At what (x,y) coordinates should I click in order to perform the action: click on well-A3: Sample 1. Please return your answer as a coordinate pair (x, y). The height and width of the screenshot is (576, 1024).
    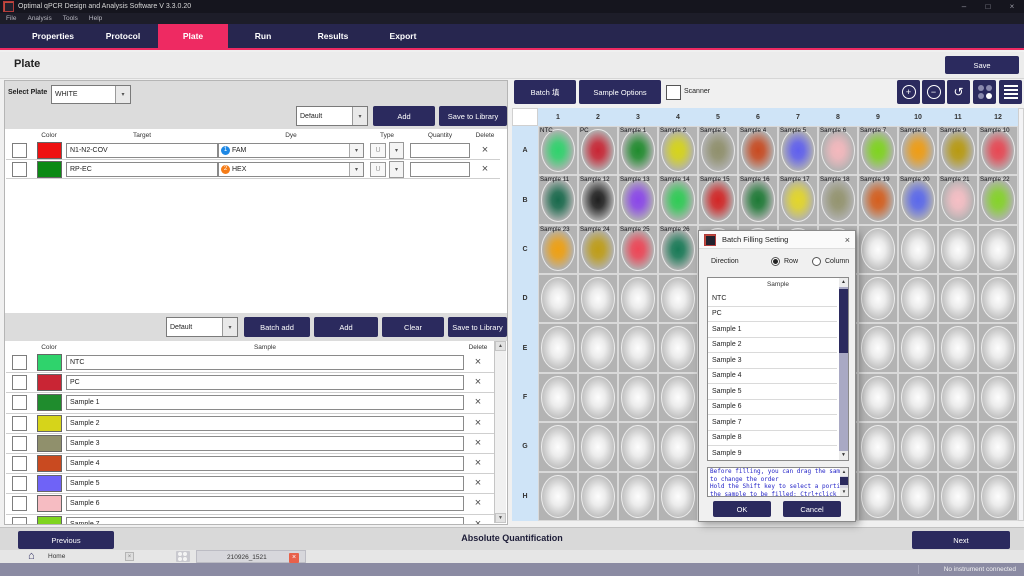
    Looking at the image, I should click on (638, 151).